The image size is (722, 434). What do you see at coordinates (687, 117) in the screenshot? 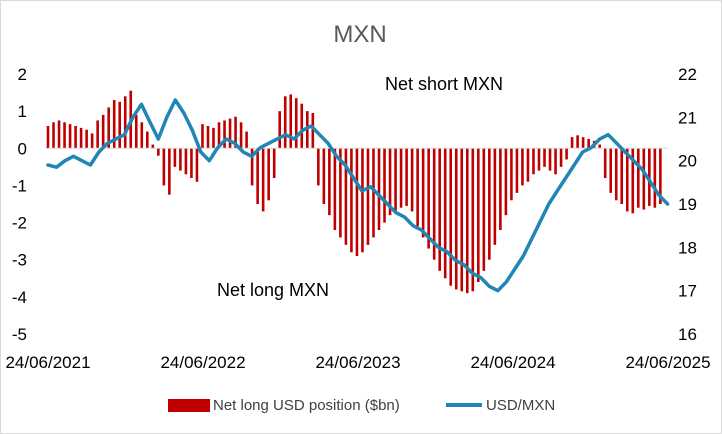
I see `right-tick-label: 21` at bounding box center [687, 117].